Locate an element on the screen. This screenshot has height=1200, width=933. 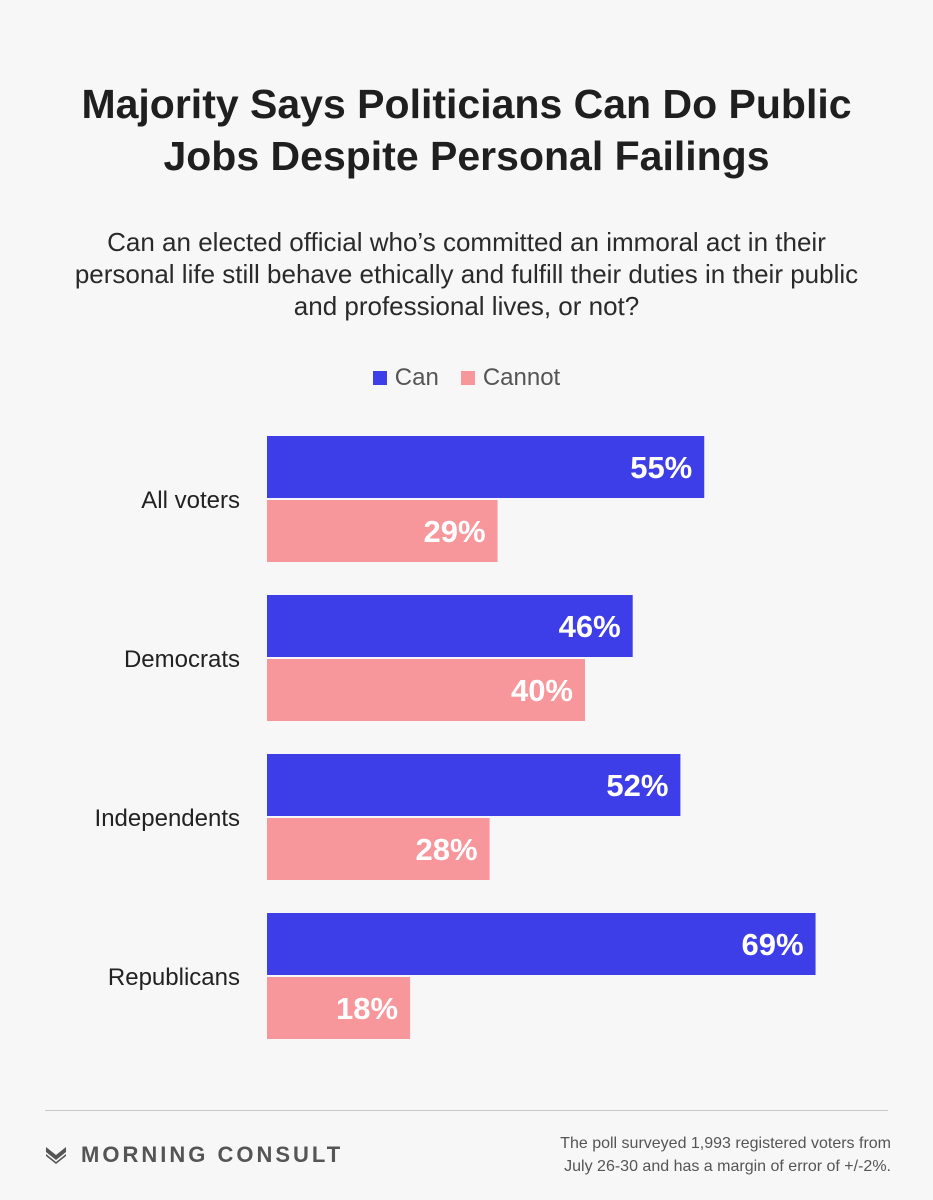
bar-republicans-cannot is located at coordinates (339, 1008).